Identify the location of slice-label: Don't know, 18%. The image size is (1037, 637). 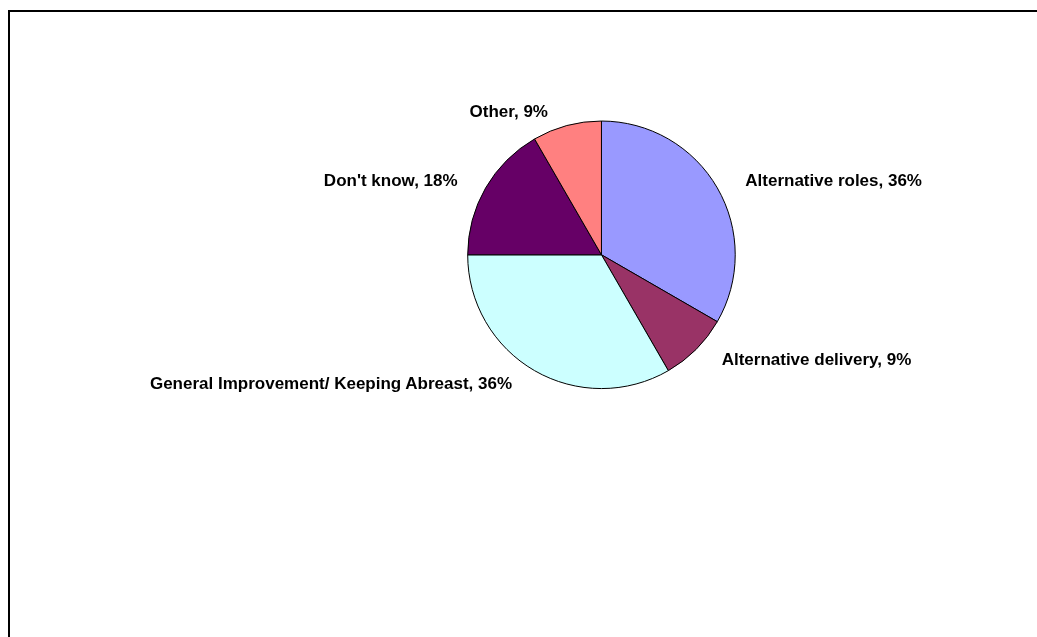
(390, 180).